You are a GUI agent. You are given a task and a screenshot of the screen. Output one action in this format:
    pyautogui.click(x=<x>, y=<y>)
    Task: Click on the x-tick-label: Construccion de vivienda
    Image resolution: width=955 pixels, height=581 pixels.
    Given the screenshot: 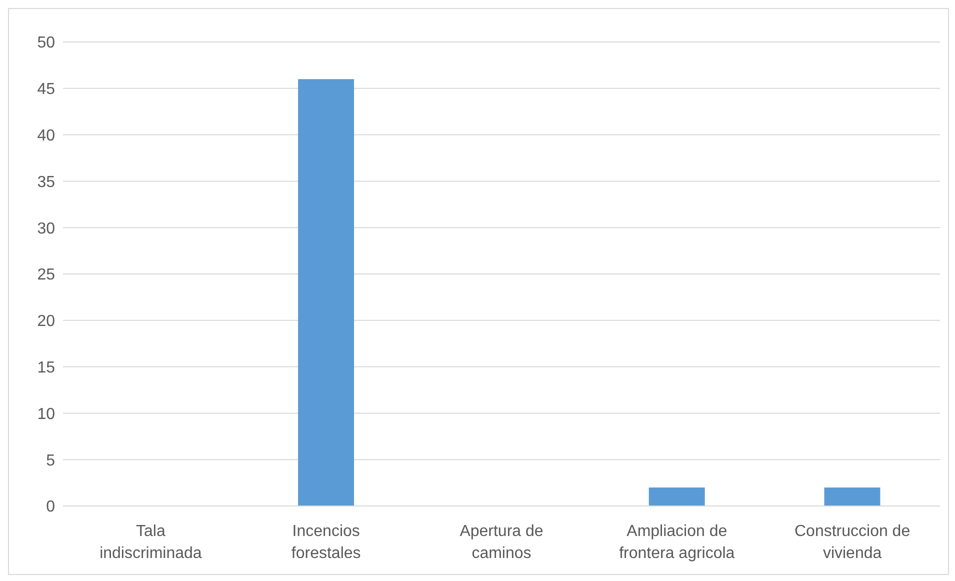 What is the action you would take?
    pyautogui.click(x=852, y=542)
    